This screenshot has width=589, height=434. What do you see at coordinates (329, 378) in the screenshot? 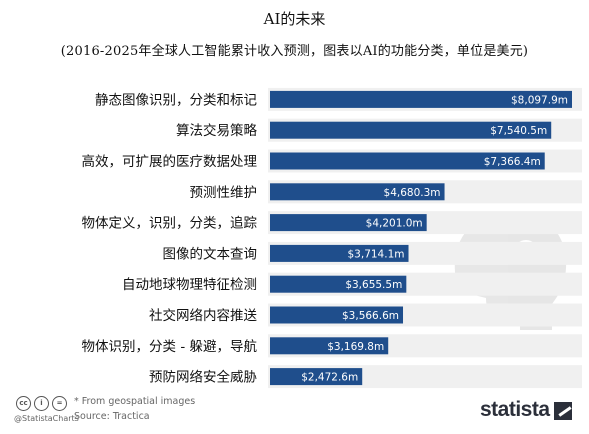
I see `value-label: $2,472.6m` at bounding box center [329, 378].